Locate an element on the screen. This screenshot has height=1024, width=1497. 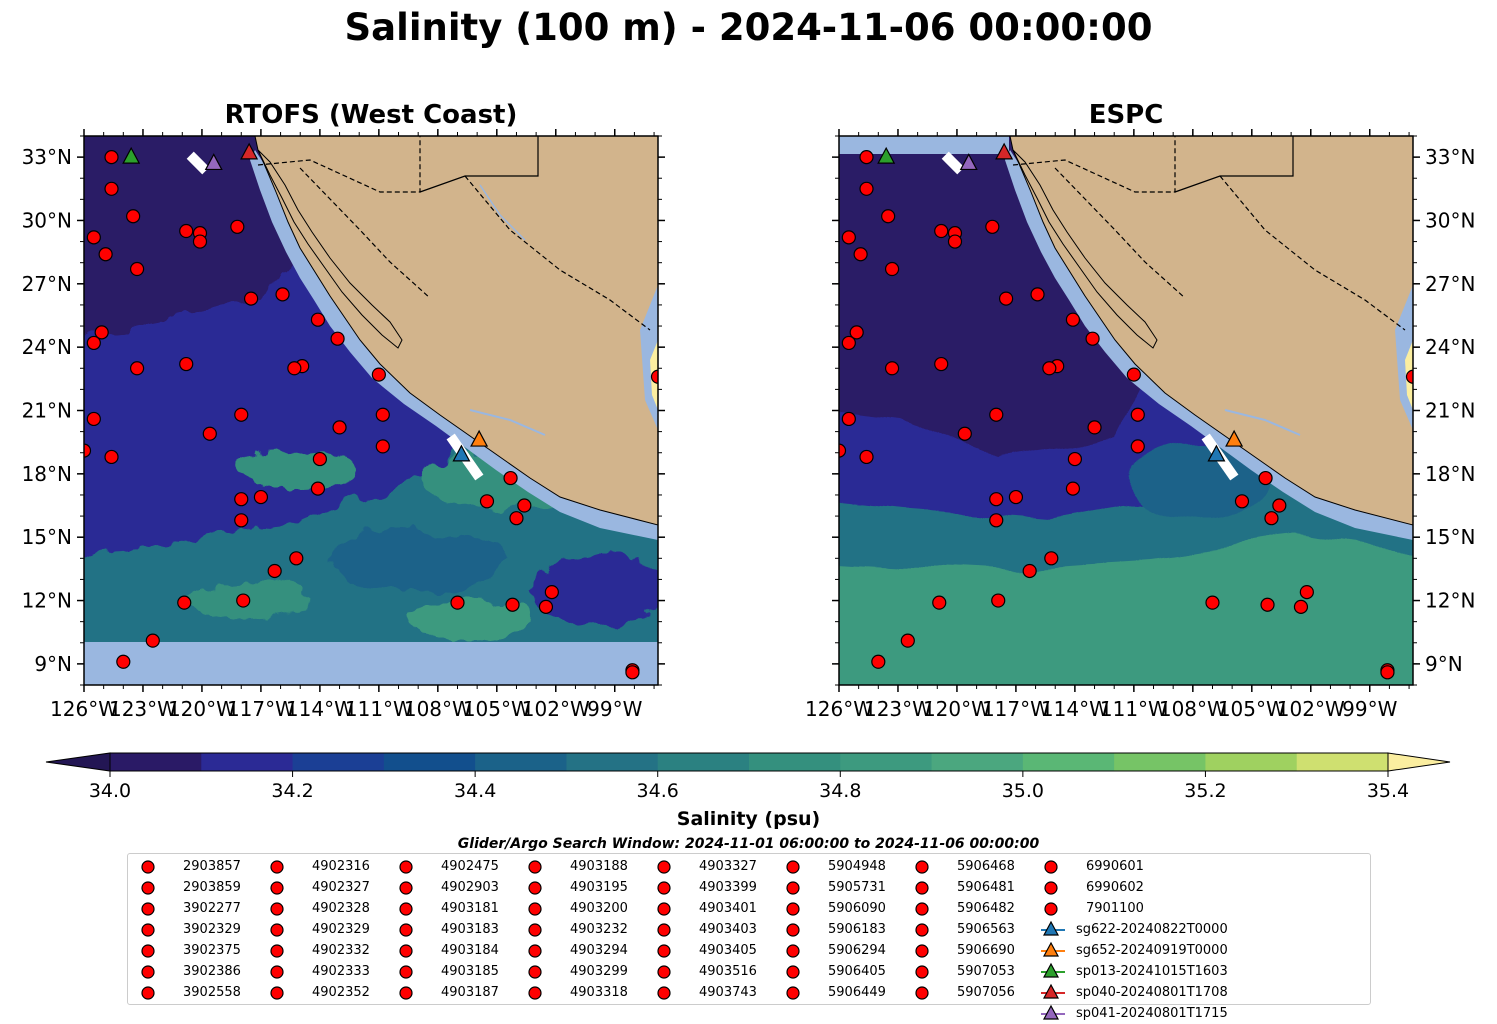
legend-label: 4903195 is located at coordinates (599, 887).